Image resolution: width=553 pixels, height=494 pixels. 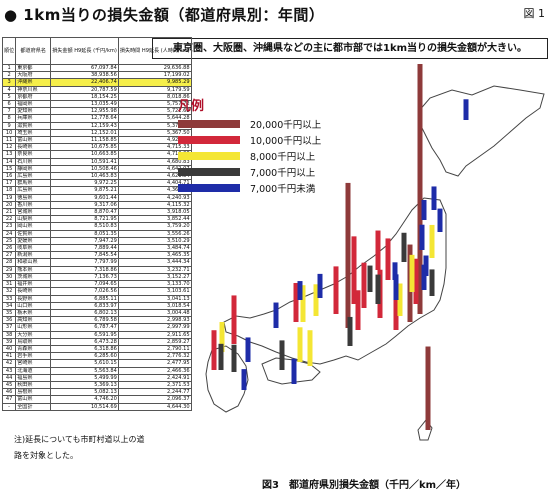 I want to click on pref-cell: 岡山県, so click(x=33, y=226).